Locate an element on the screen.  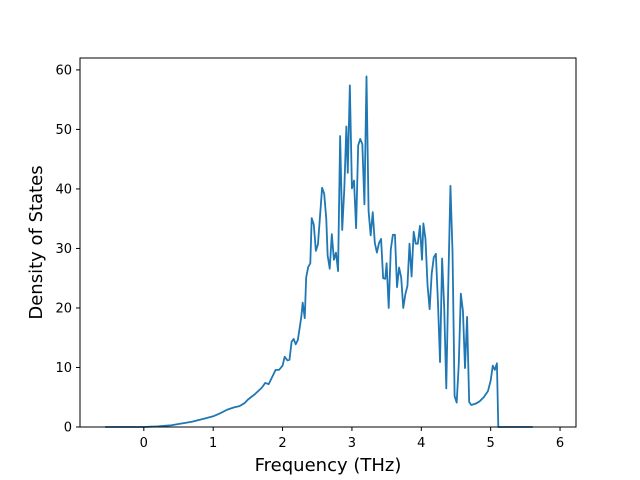
x-tick-label: 0 is located at coordinates (144, 443).